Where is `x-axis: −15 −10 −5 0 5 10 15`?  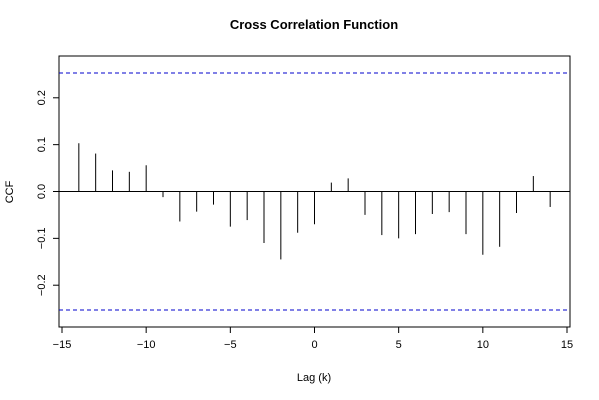 x-axis: −15 −10 −5 0 5 10 15 is located at coordinates (313, 338).